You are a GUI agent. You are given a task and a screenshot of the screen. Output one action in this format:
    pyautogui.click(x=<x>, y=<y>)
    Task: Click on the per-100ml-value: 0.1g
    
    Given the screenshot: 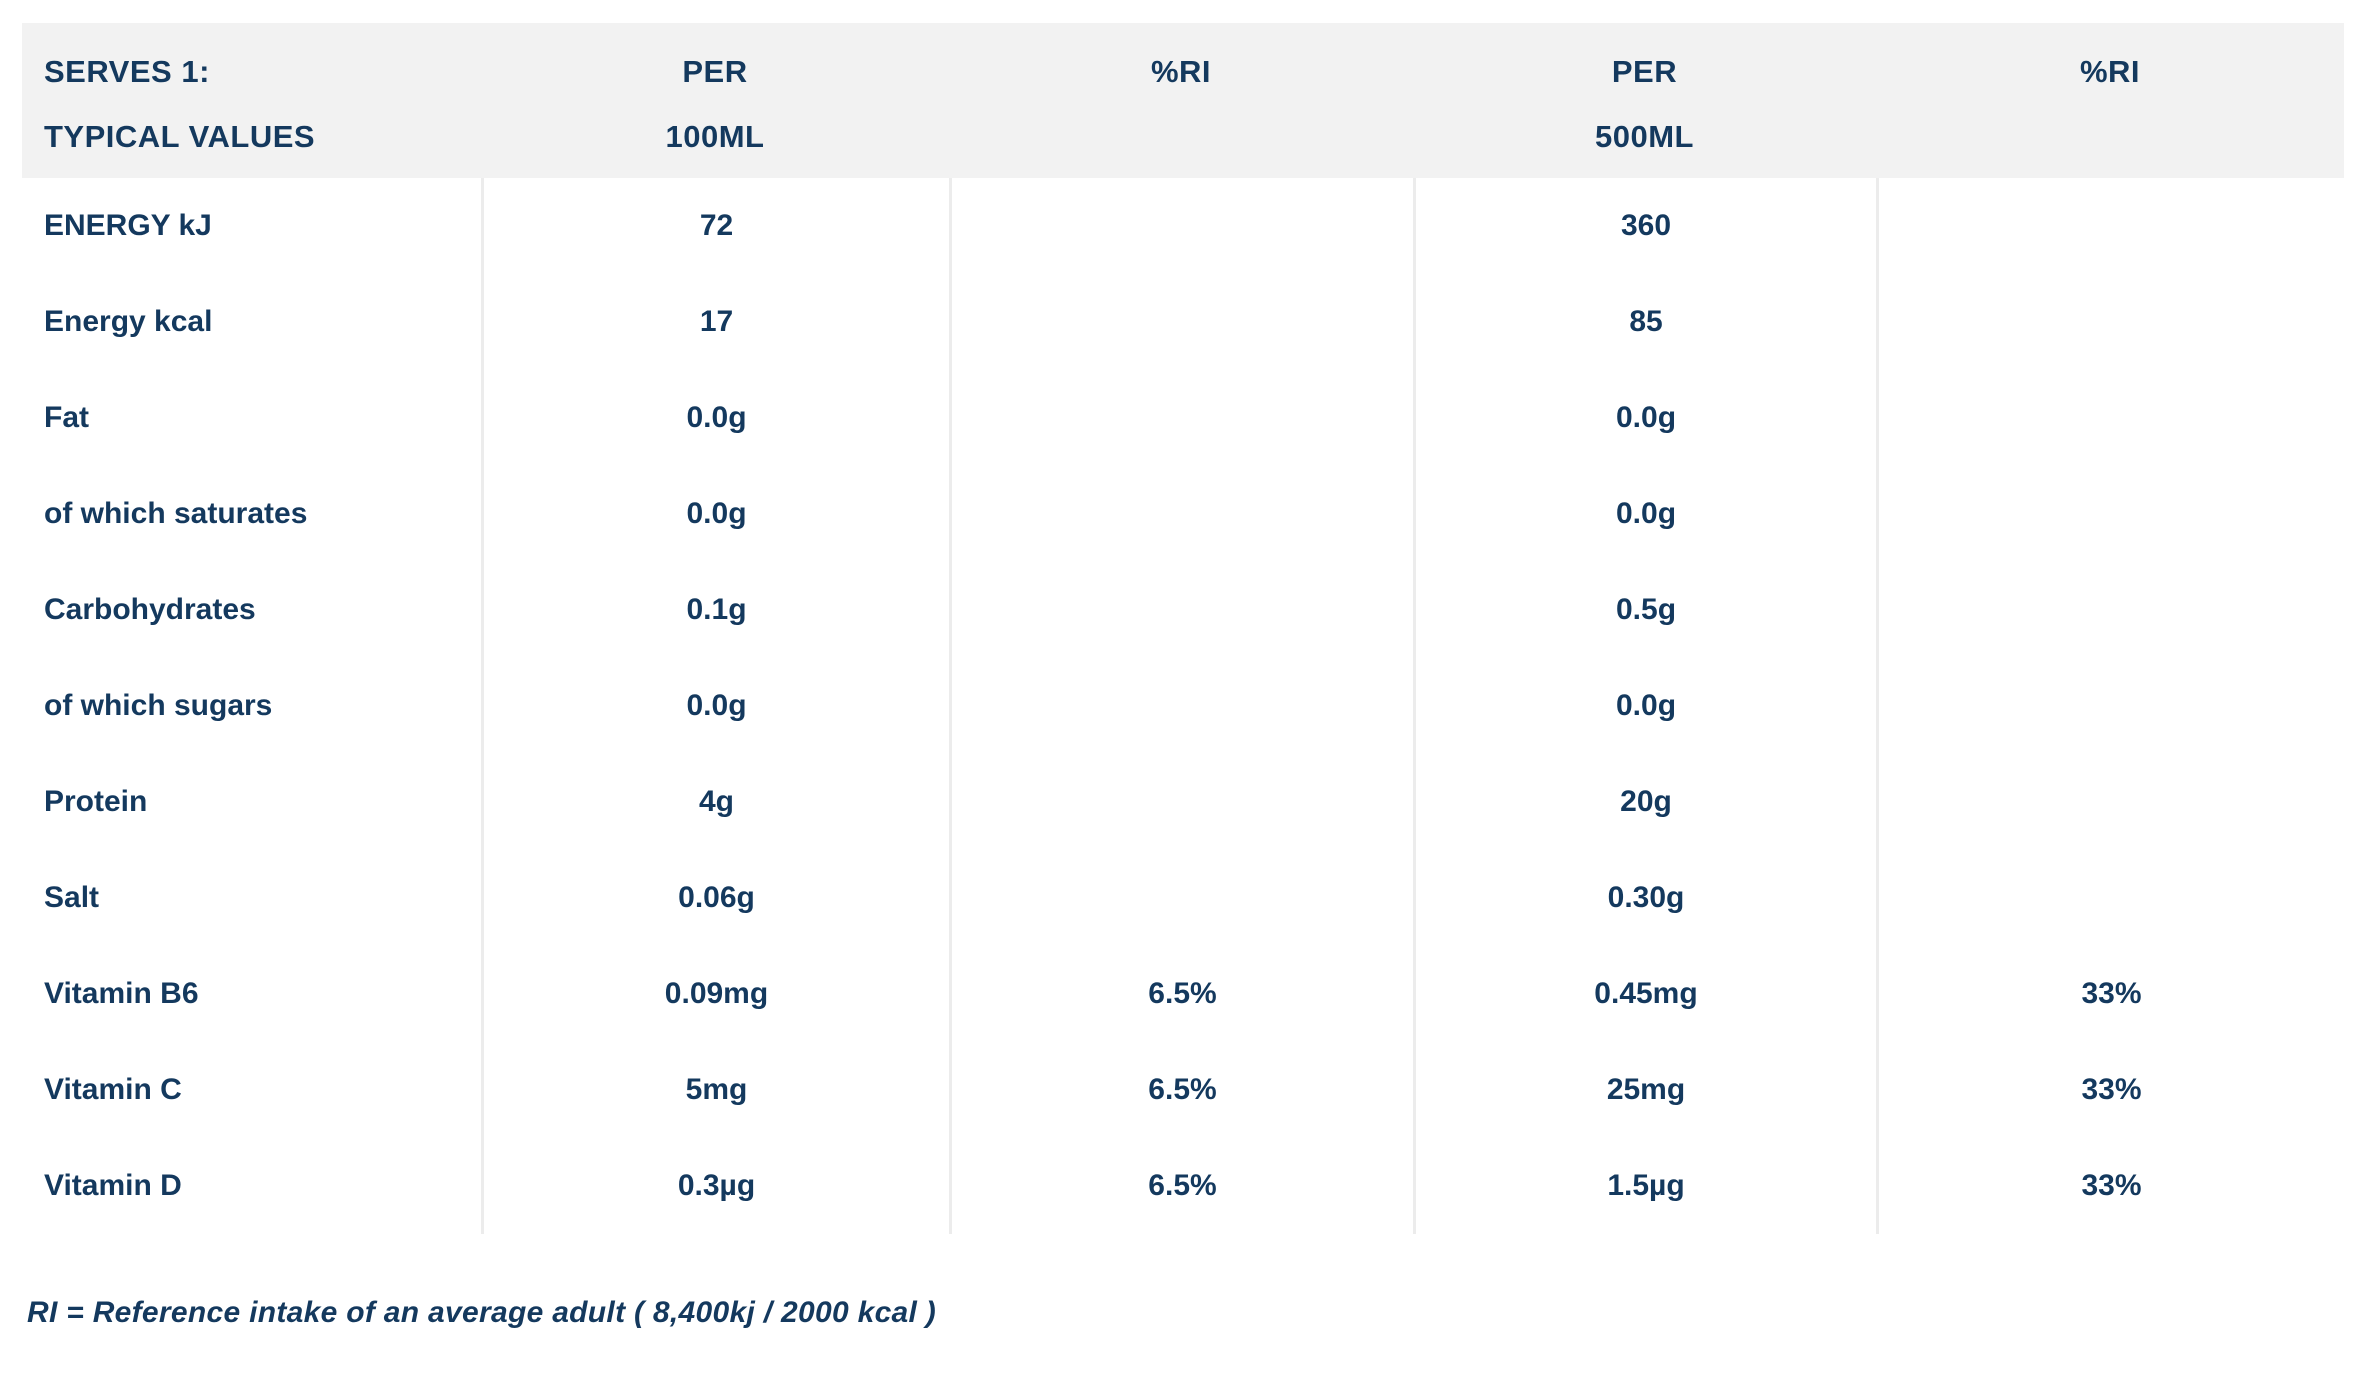 What is the action you would take?
    pyautogui.click(x=715, y=610)
    